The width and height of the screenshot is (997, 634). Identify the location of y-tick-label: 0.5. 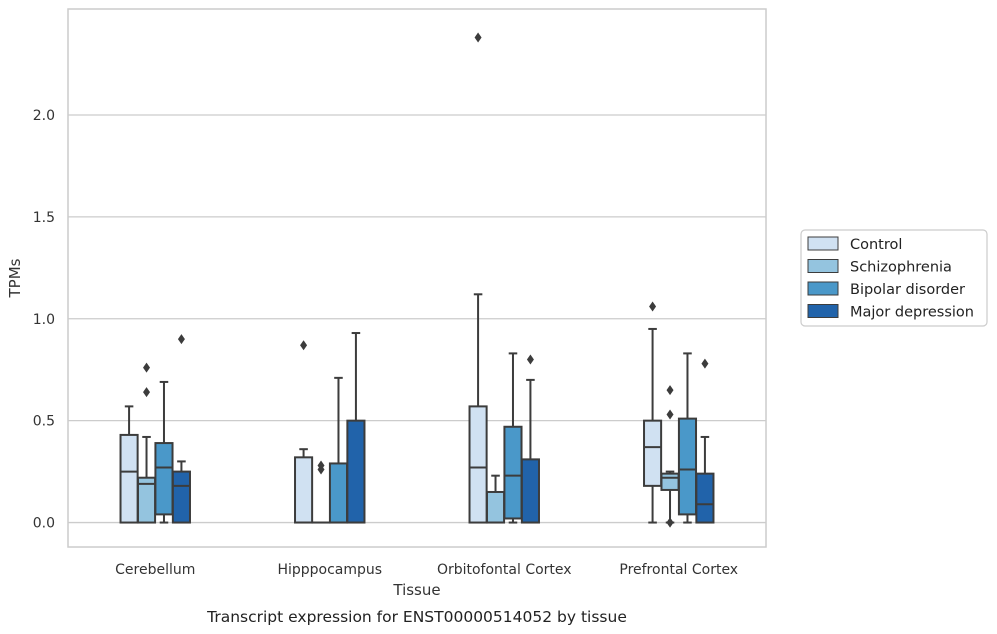
(44, 422).